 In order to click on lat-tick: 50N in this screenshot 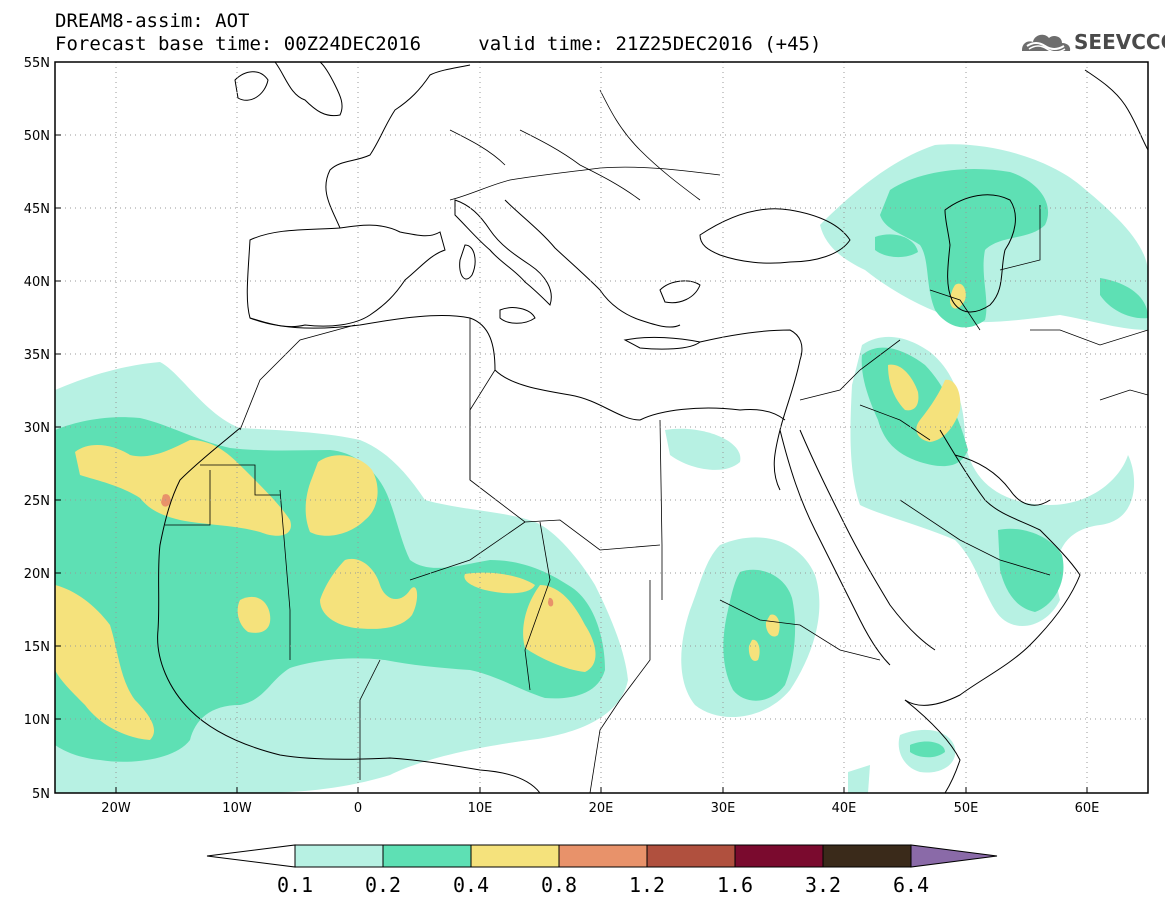, I will do `click(37, 136)`.